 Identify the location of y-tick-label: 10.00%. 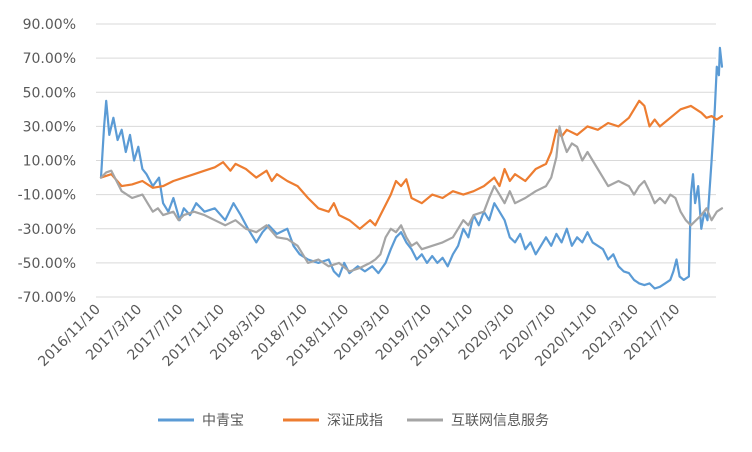
(49, 162).